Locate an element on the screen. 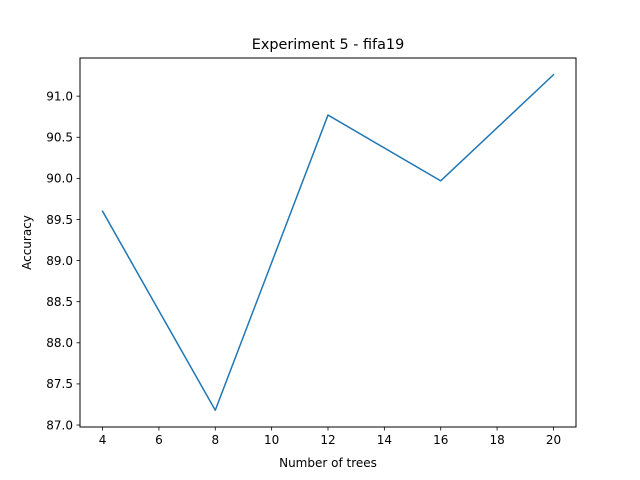  y-tick-label: 90.0 is located at coordinates (59, 179).